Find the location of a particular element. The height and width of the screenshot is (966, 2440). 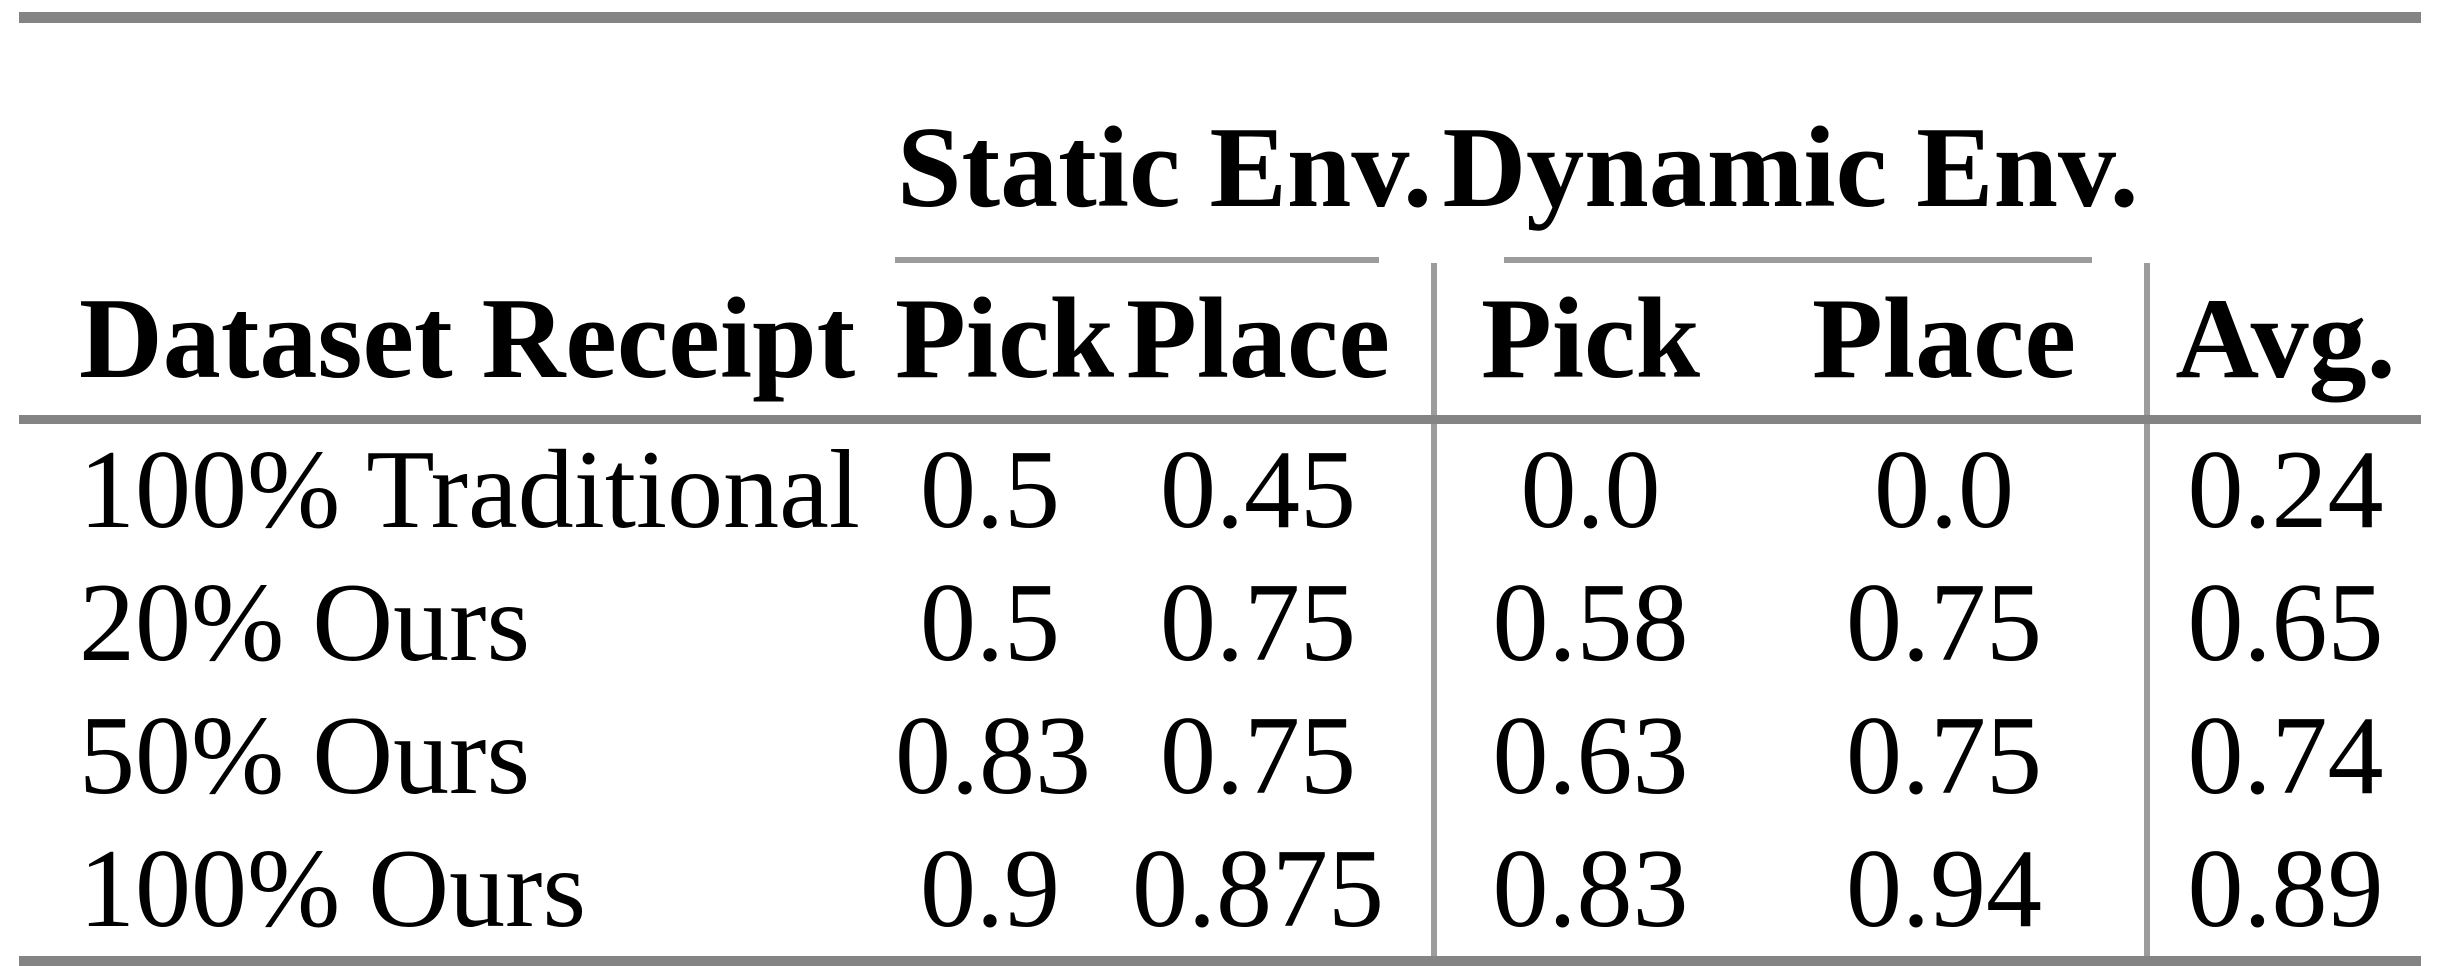

cell-static-pick: 0.9 is located at coordinates (990, 889).